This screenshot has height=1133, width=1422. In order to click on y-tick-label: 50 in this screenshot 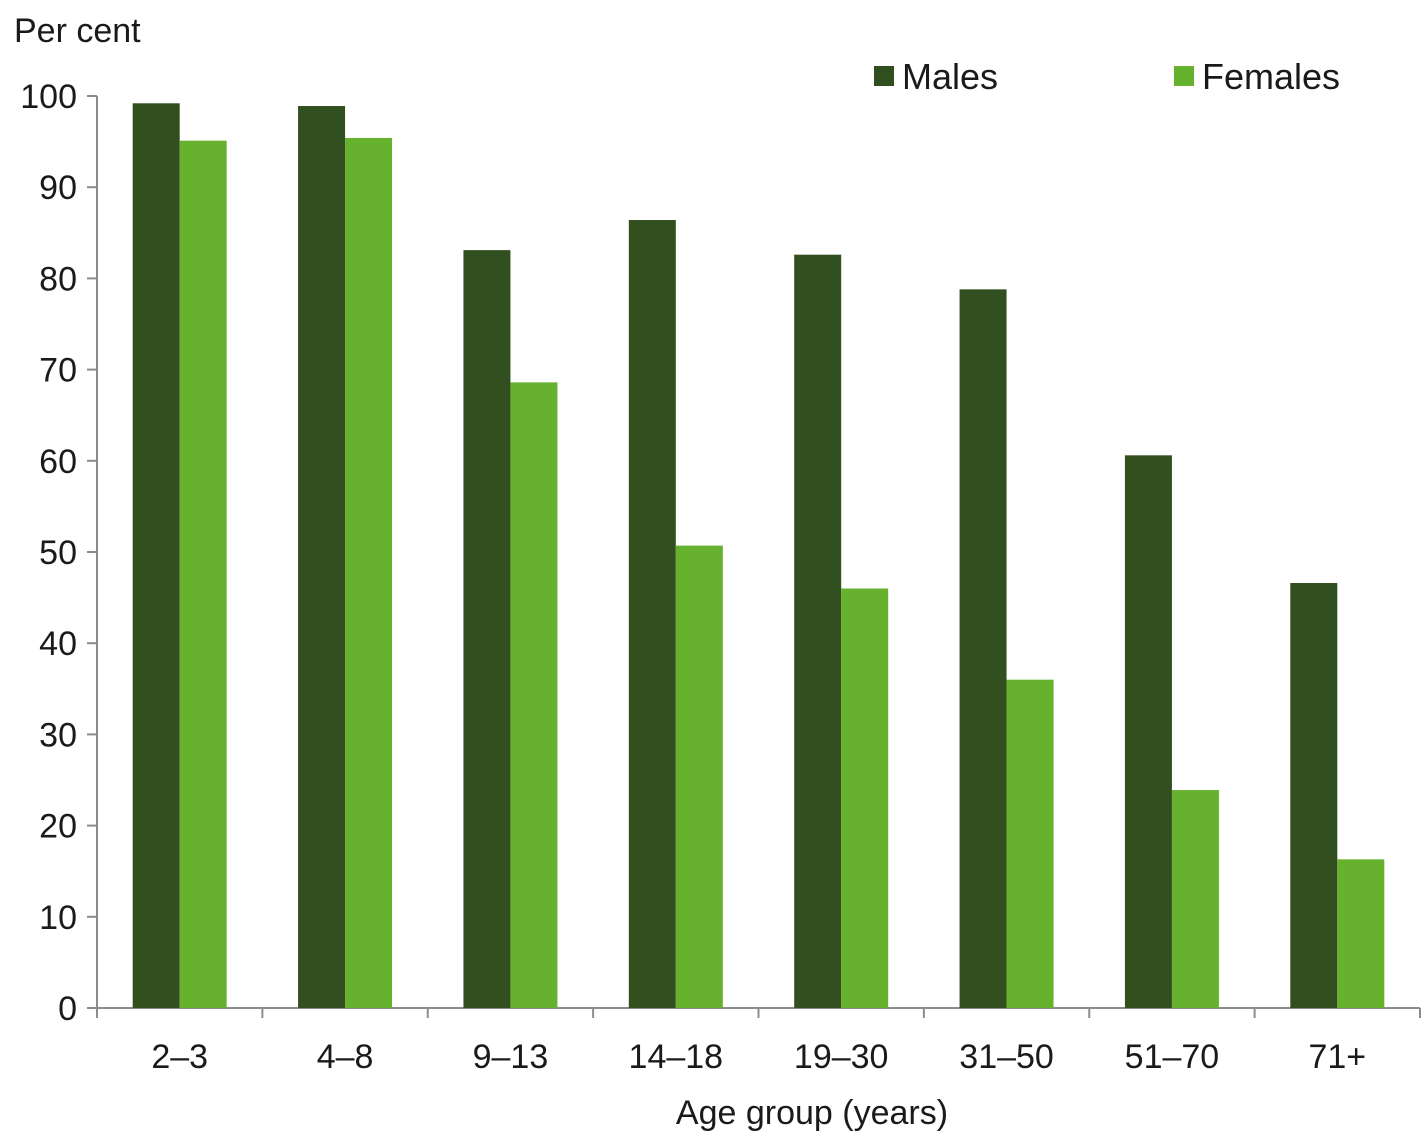, I will do `click(58, 553)`.